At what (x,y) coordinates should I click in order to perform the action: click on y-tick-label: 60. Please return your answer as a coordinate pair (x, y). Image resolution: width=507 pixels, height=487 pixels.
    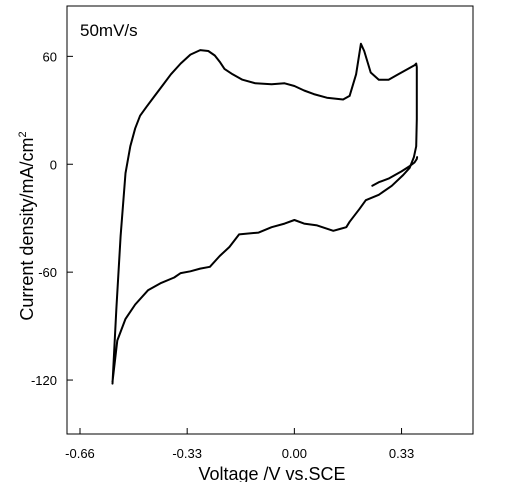
    Looking at the image, I should click on (50, 56).